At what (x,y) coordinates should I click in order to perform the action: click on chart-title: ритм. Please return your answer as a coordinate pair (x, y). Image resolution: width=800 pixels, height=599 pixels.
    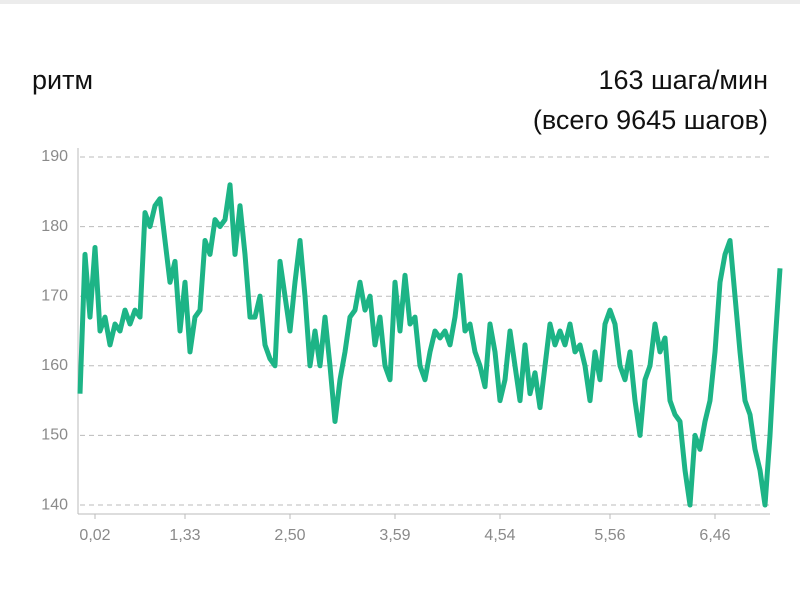
    Looking at the image, I should click on (62, 80).